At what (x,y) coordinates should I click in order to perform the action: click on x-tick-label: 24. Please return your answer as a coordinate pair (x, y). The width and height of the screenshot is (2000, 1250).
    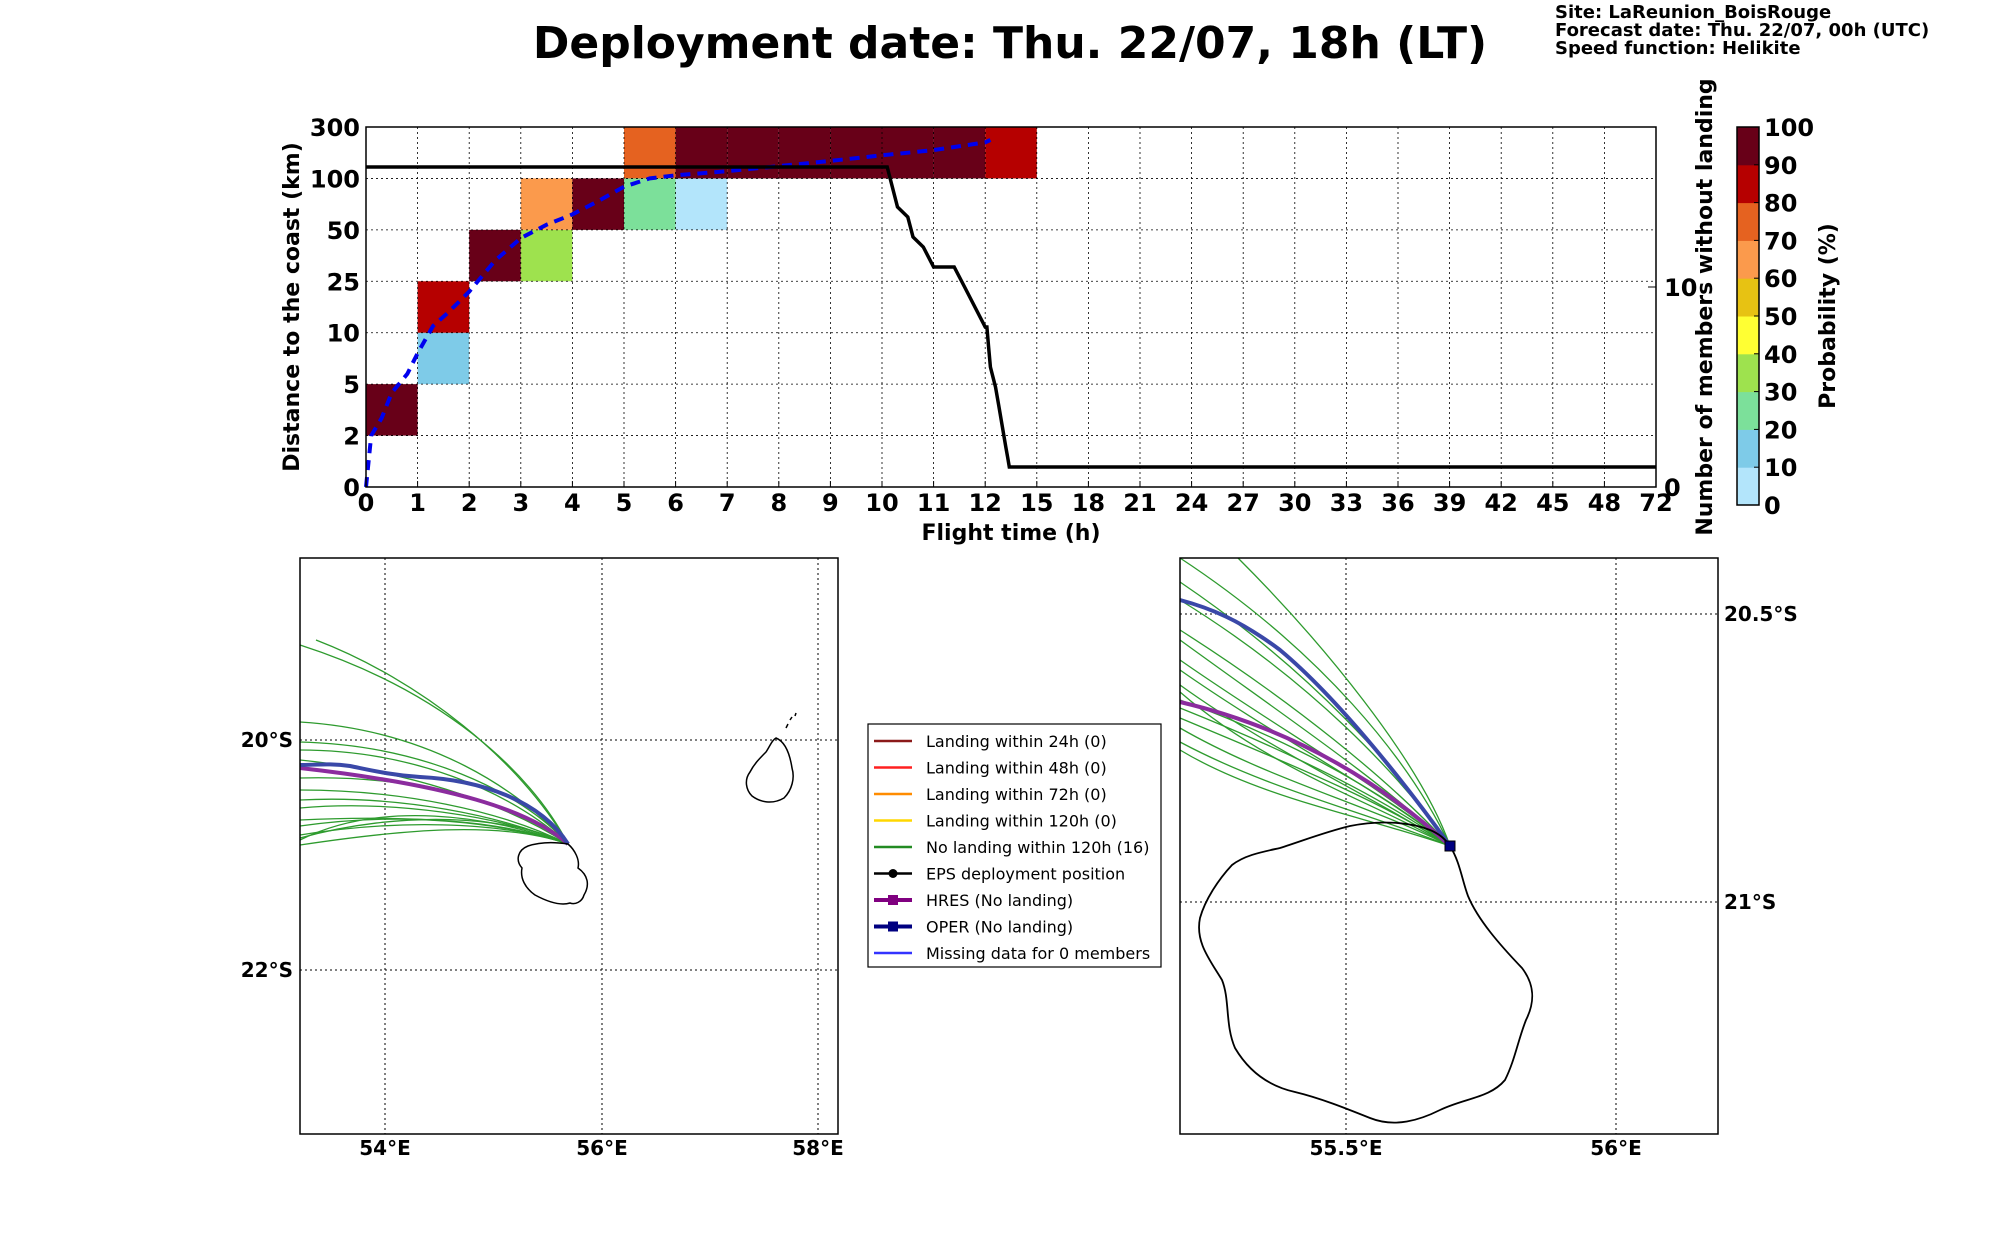
    Looking at the image, I should click on (1191, 503).